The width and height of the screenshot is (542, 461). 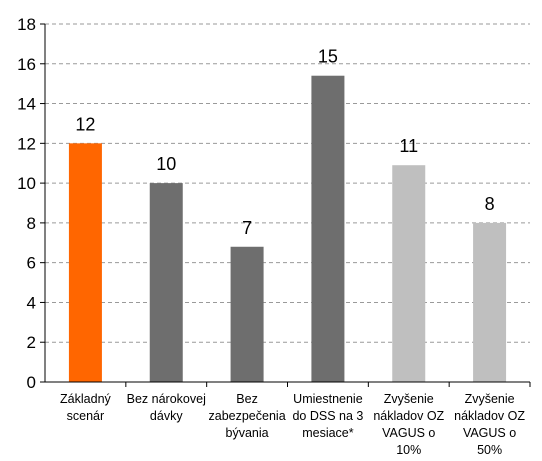 What do you see at coordinates (85, 399) in the screenshot?
I see `category-label: Základný` at bounding box center [85, 399].